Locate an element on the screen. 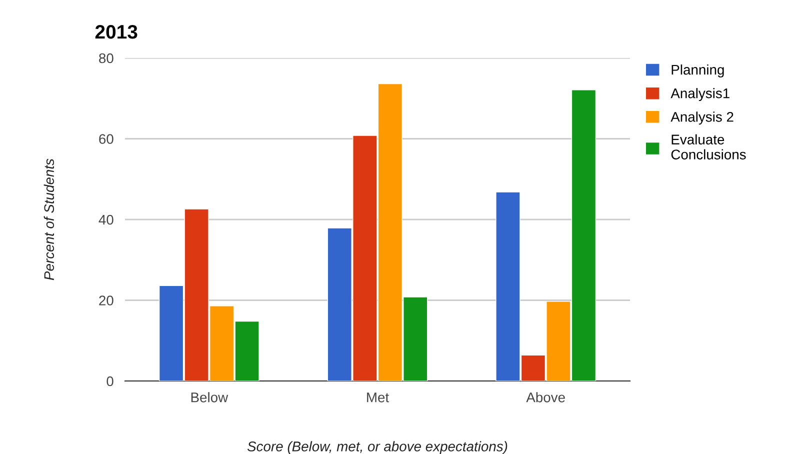 The height and width of the screenshot is (454, 801). y-tick-label: 80 is located at coordinates (106, 58).